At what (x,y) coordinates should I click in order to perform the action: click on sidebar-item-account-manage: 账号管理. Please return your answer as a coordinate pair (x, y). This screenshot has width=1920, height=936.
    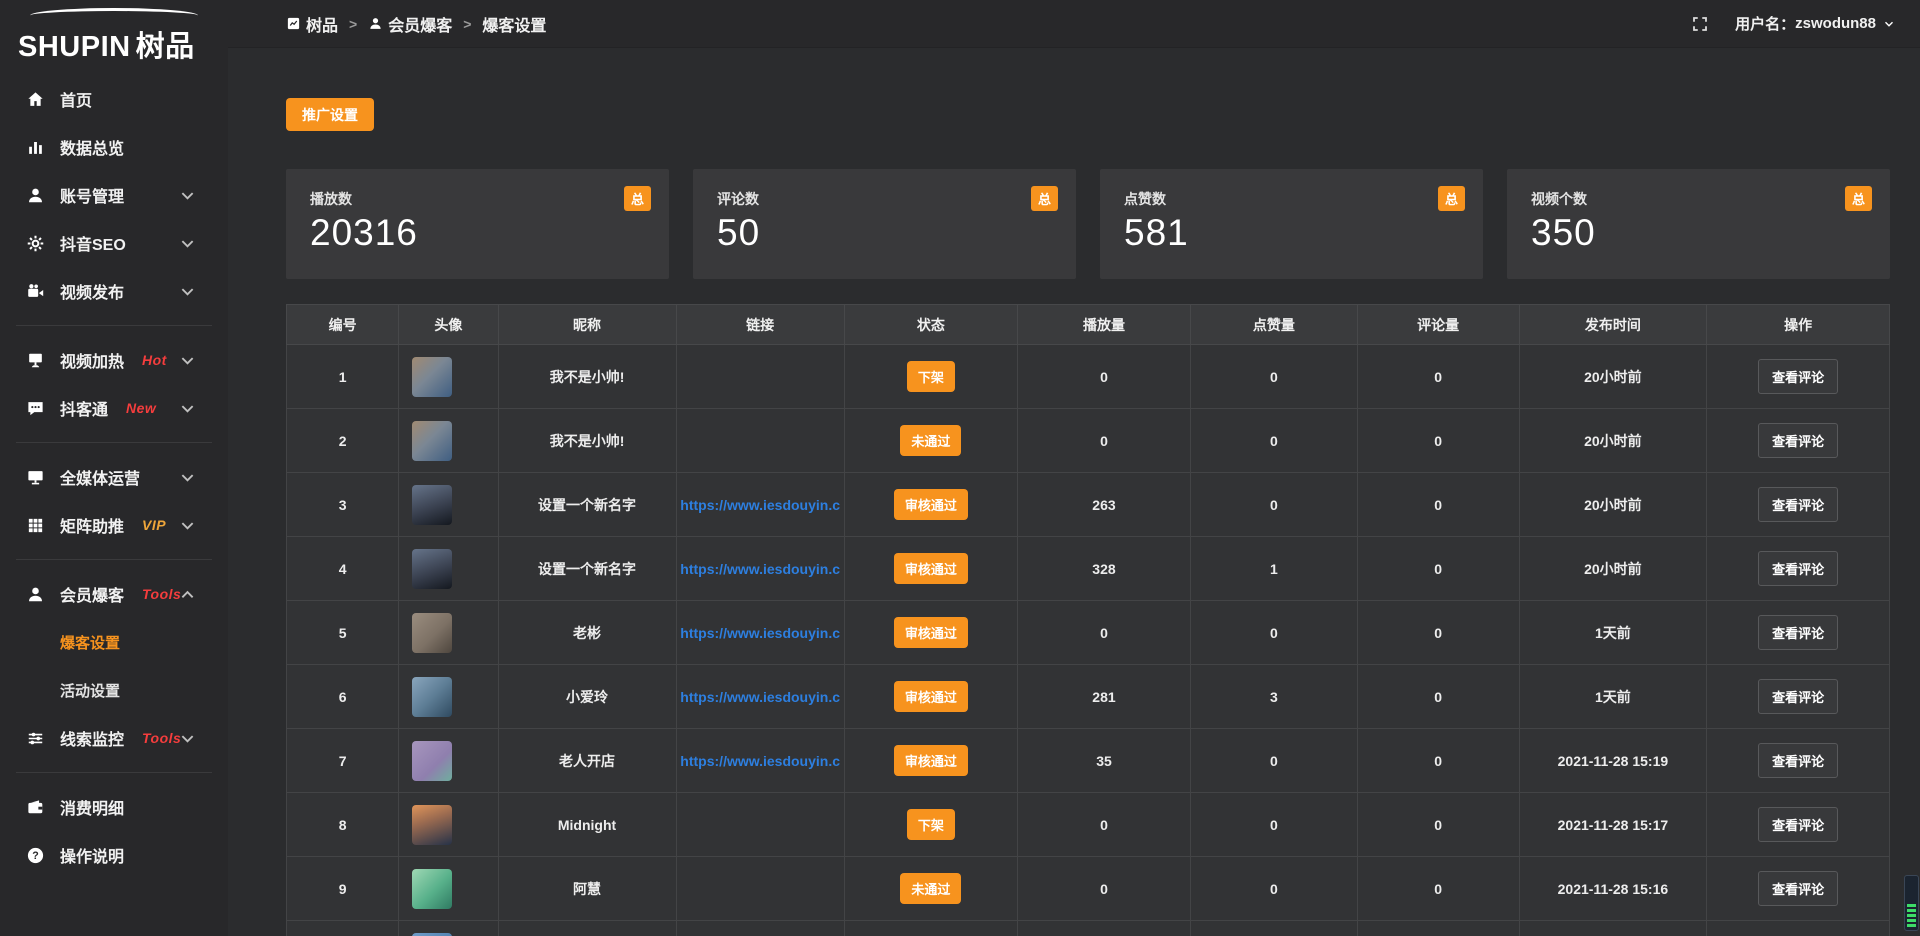
    Looking at the image, I should click on (114, 195).